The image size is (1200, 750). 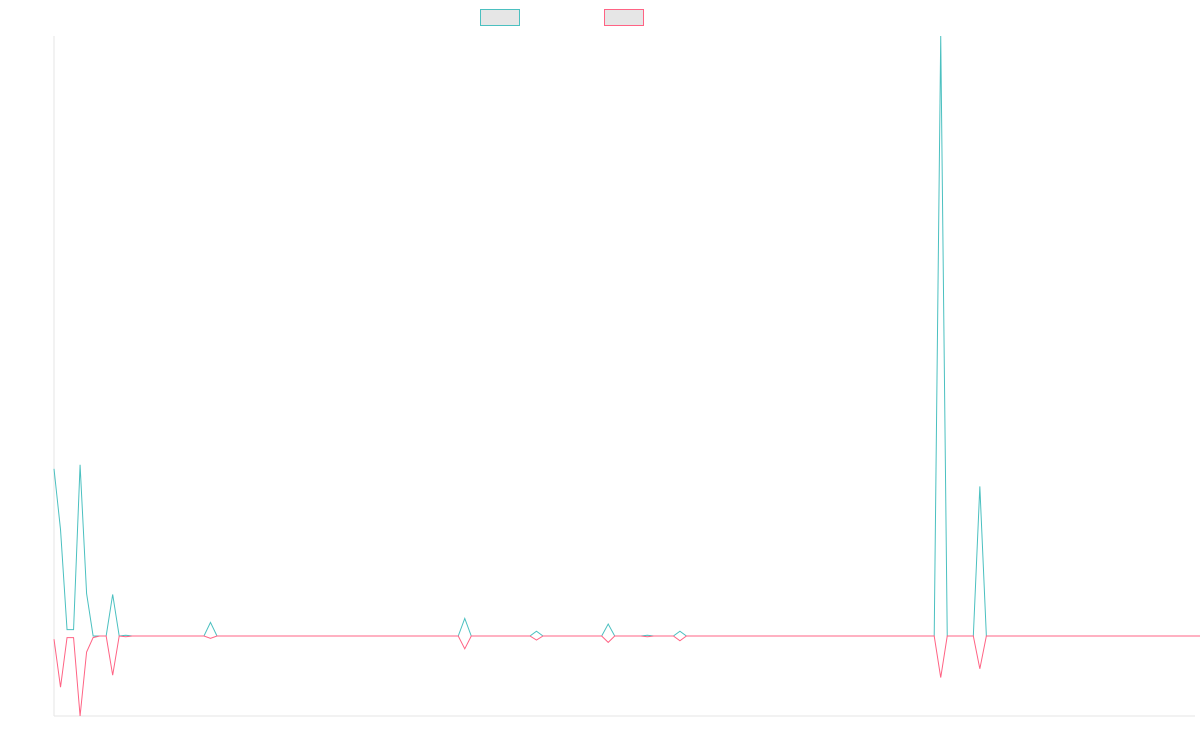 I want to click on series-b-line, so click(x=626, y=676).